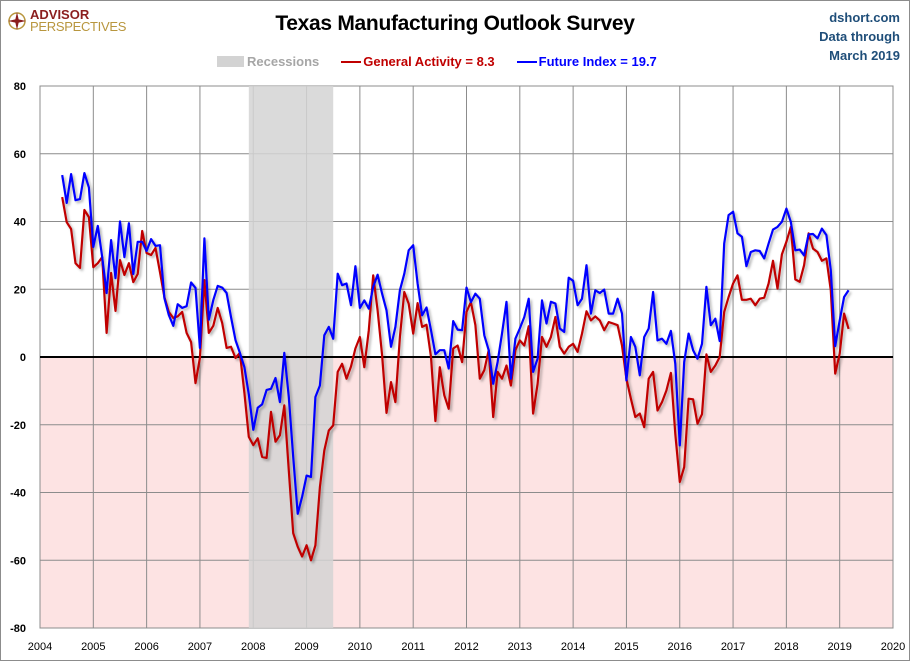  Describe the element at coordinates (23, 358) in the screenshot. I see `y-tick-label: 0` at that location.